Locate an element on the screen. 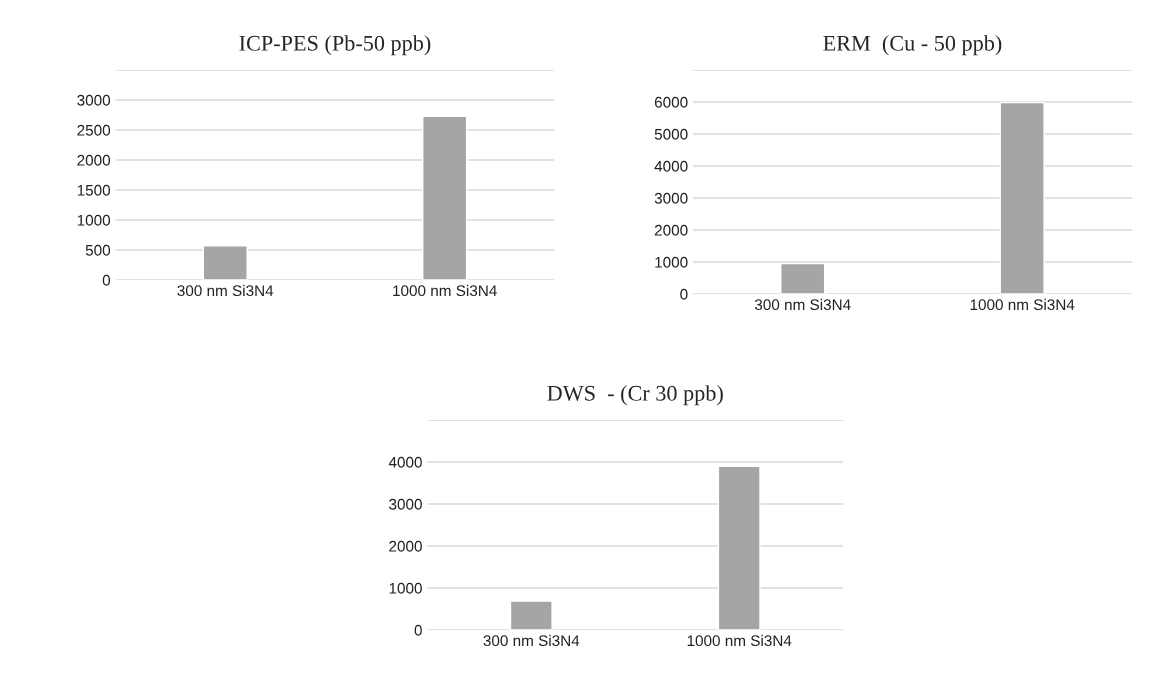 The height and width of the screenshot is (700, 1155). y-tick-label: 2500 is located at coordinates (94, 130).